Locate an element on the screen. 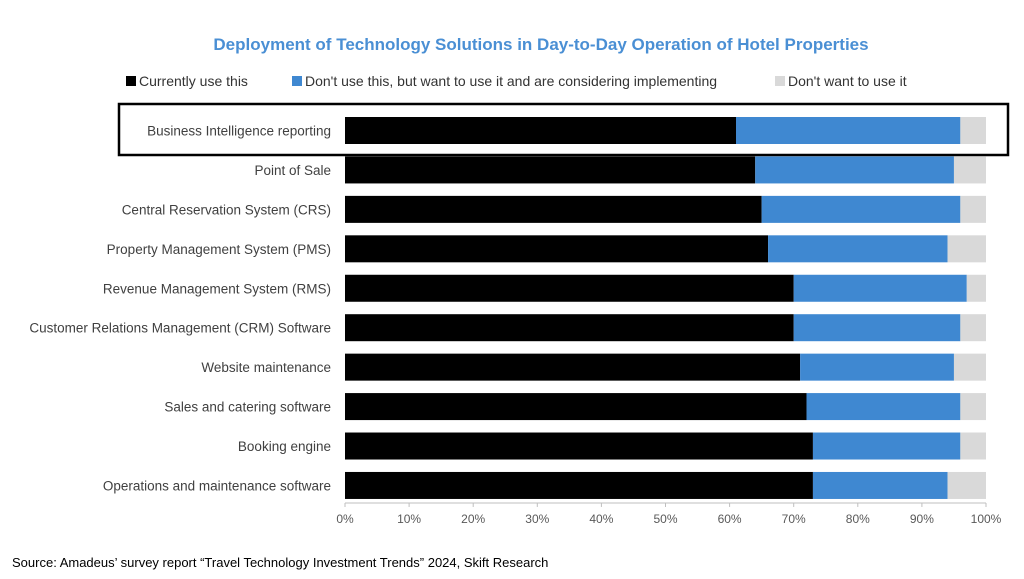 The width and height of the screenshot is (1024, 579). x-tick-label-7: 70% is located at coordinates (794, 519).